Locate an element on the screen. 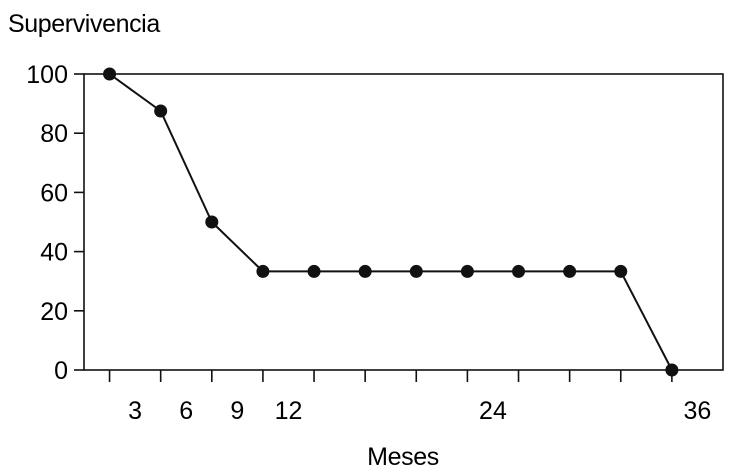 The image size is (730, 474). y-tick-label: 20 is located at coordinates (54, 312).